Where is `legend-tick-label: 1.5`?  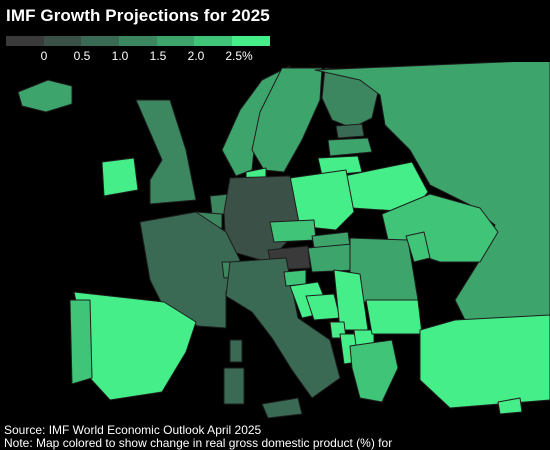
legend-tick-label: 1.5 is located at coordinates (158, 56).